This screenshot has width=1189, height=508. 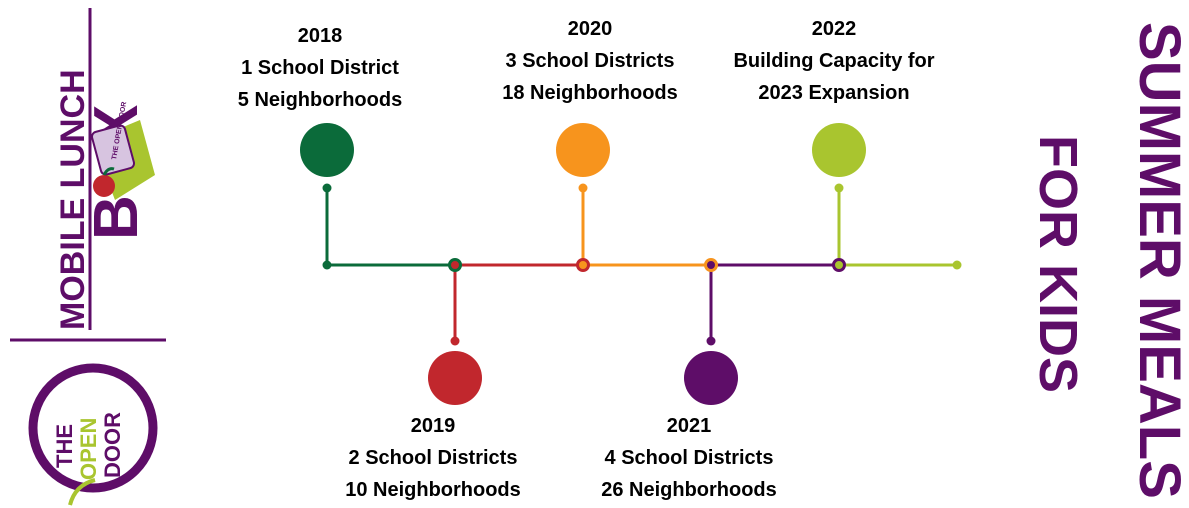 What do you see at coordinates (1058, 264) in the screenshot?
I see `title: FOR KIDS` at bounding box center [1058, 264].